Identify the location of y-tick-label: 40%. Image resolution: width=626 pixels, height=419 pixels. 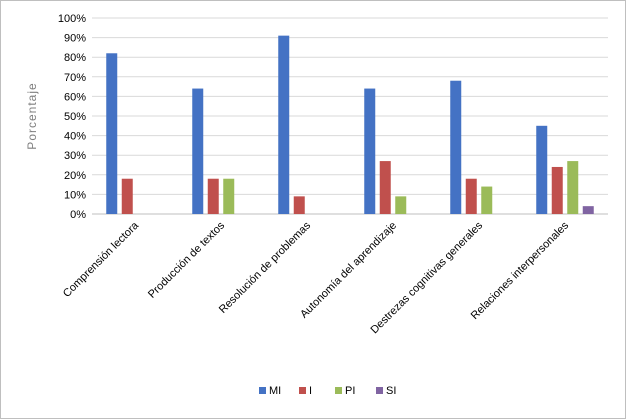
(75, 137).